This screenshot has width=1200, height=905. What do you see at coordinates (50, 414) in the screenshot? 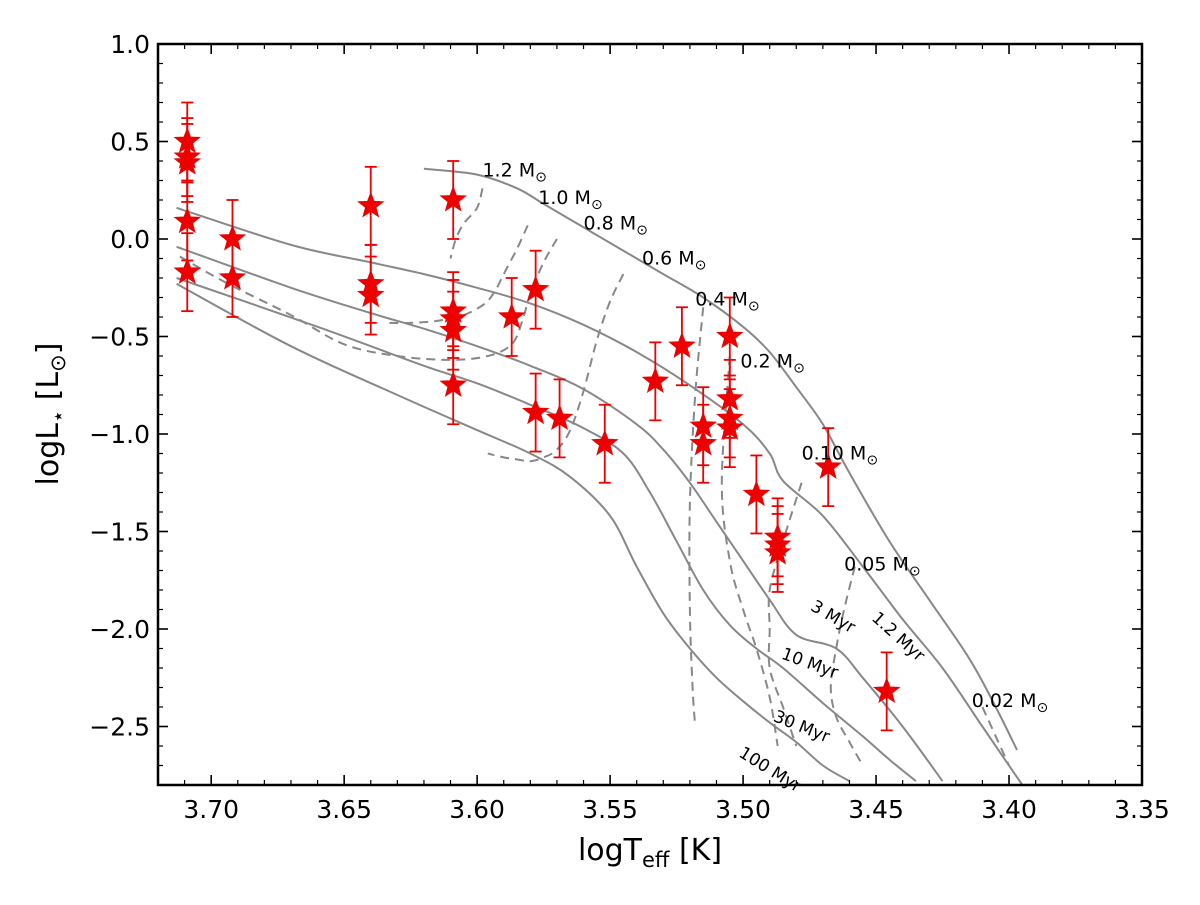
I see `y-axis-label: logL⋆ [L⊙]` at bounding box center [50, 414].